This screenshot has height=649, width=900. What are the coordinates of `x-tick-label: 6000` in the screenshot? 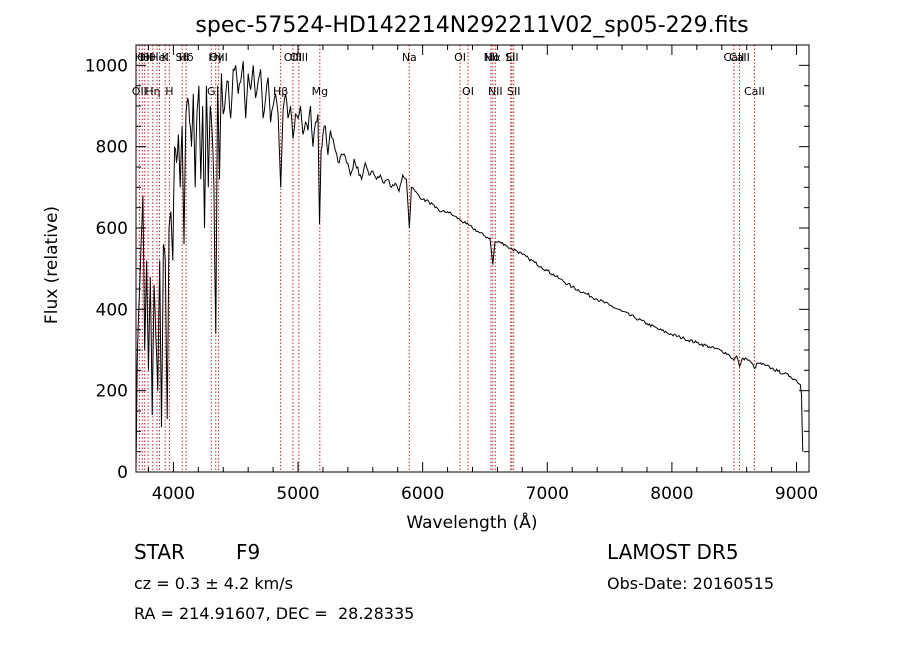 It's located at (422, 494).